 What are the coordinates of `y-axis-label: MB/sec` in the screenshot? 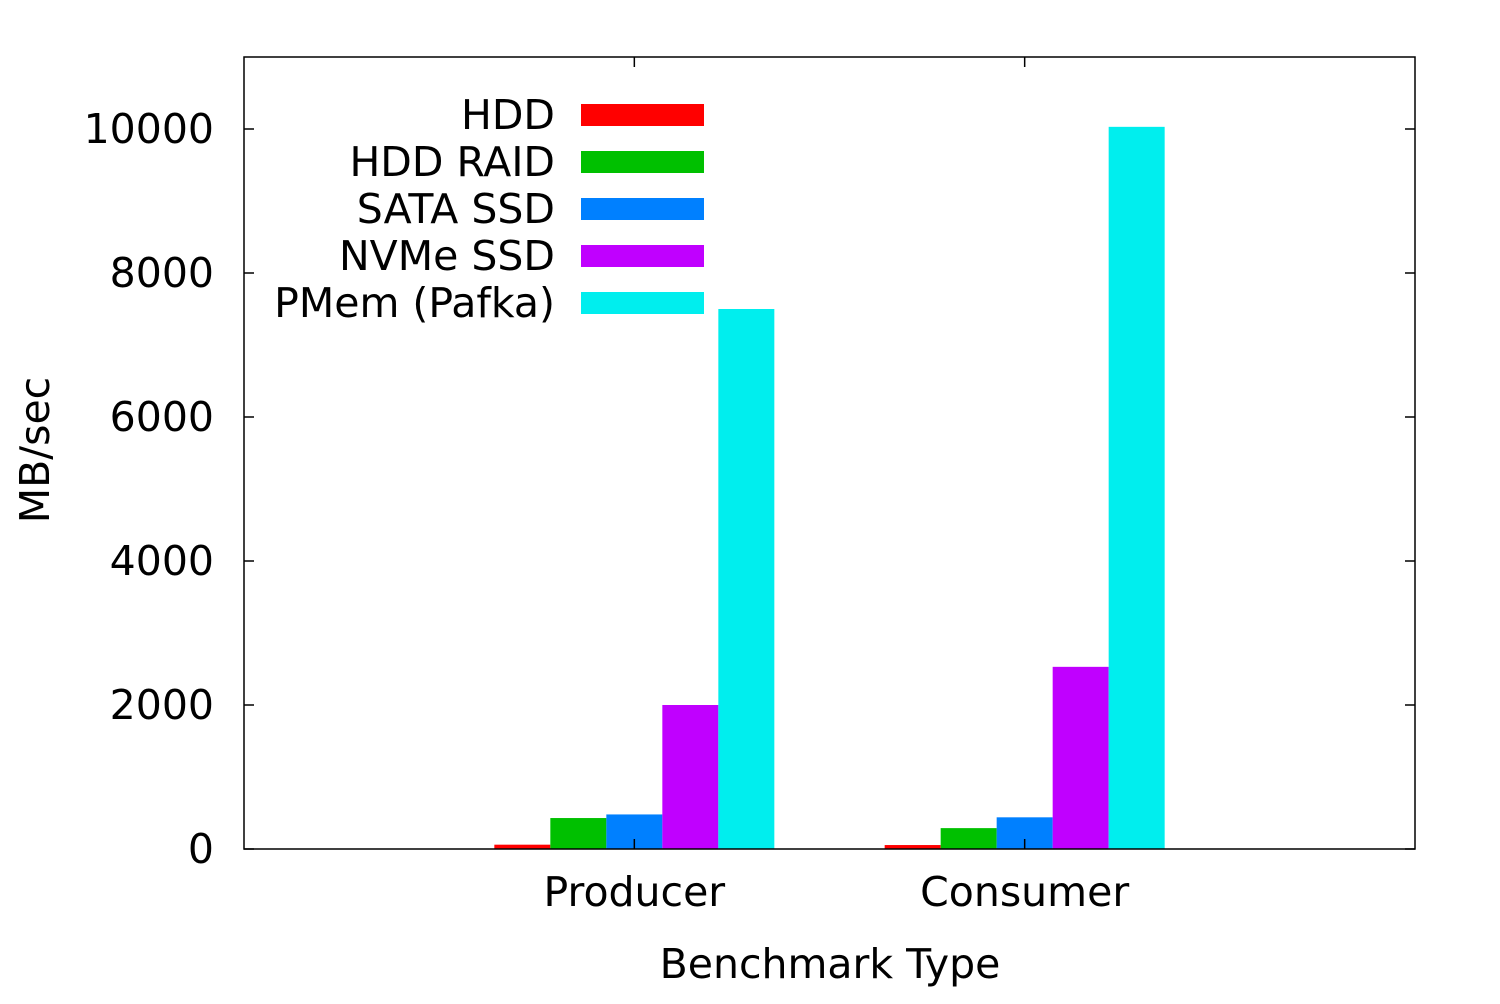 It's located at (35, 450).